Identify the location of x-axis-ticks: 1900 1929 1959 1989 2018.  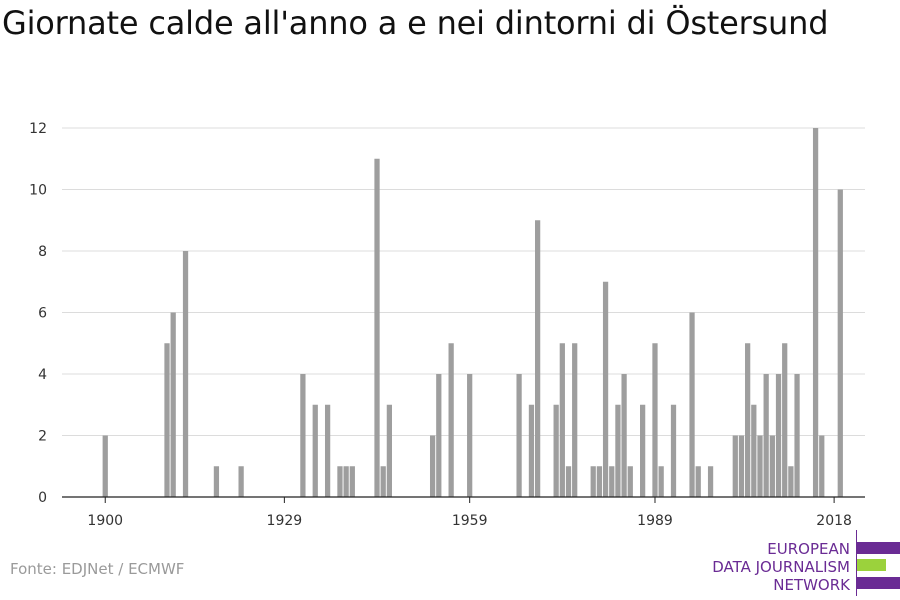
(469, 513).